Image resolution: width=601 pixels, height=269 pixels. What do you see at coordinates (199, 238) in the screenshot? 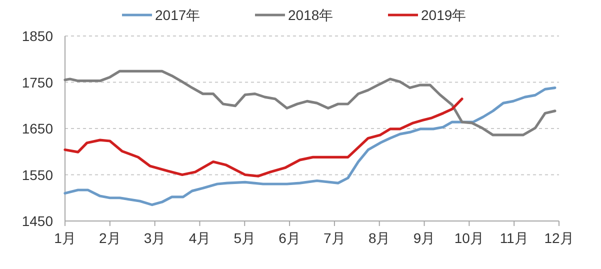
I see `x-tick-label: 4月` at bounding box center [199, 238].